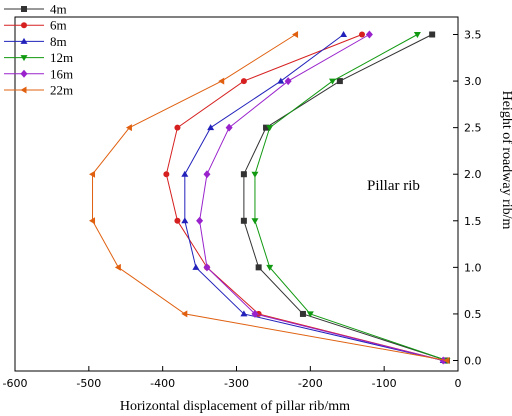 This screenshot has width=512, height=416. What do you see at coordinates (58, 41) in the screenshot?
I see `legend-label: 8m` at bounding box center [58, 41].